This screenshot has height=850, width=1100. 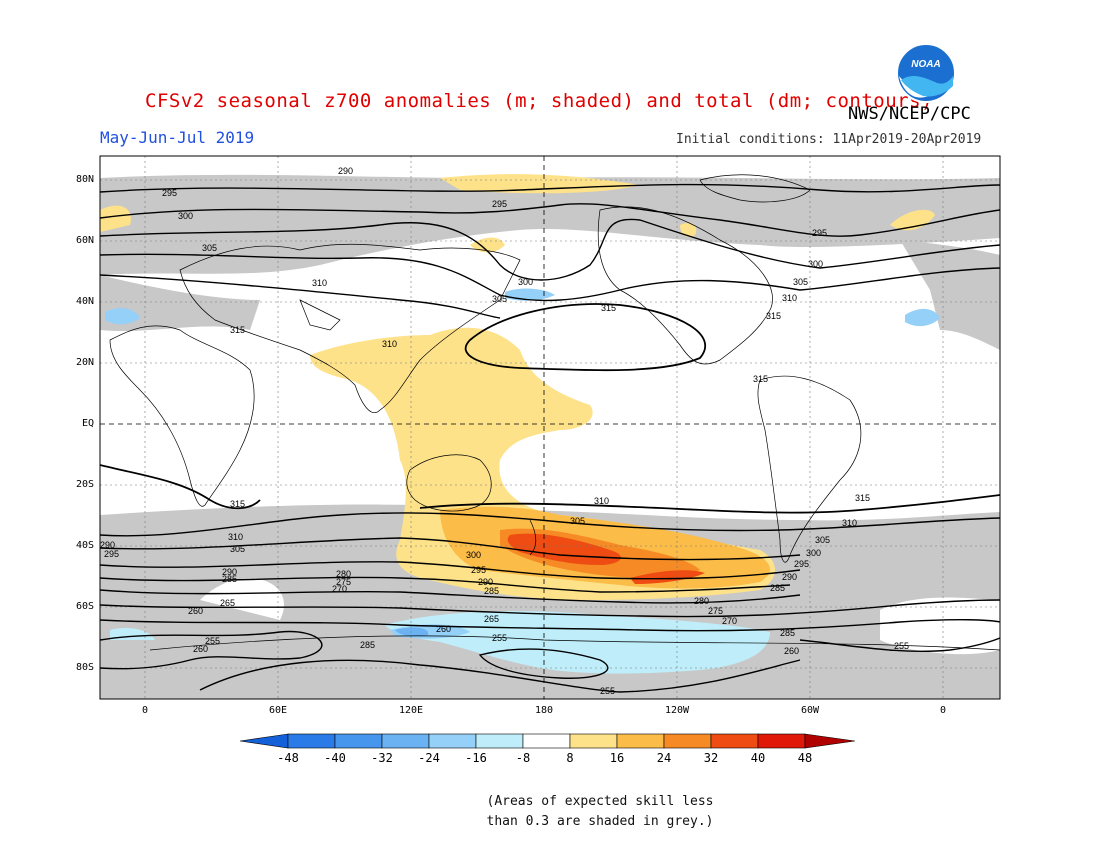 I want to click on lon-label: 180, so click(x=544, y=710).